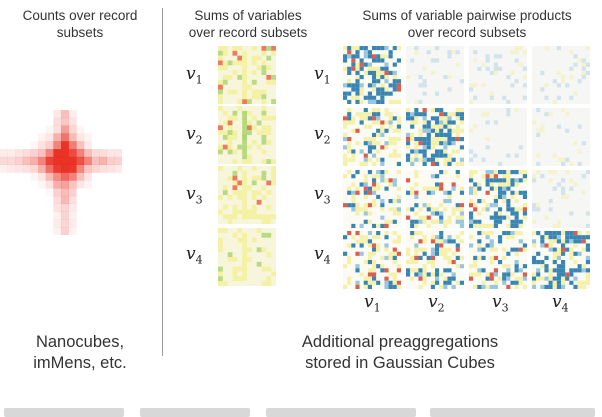 The width and height of the screenshot is (602, 417). Describe the element at coordinates (561, 260) in the screenshot. I see `product-tile-v4-v4` at that location.